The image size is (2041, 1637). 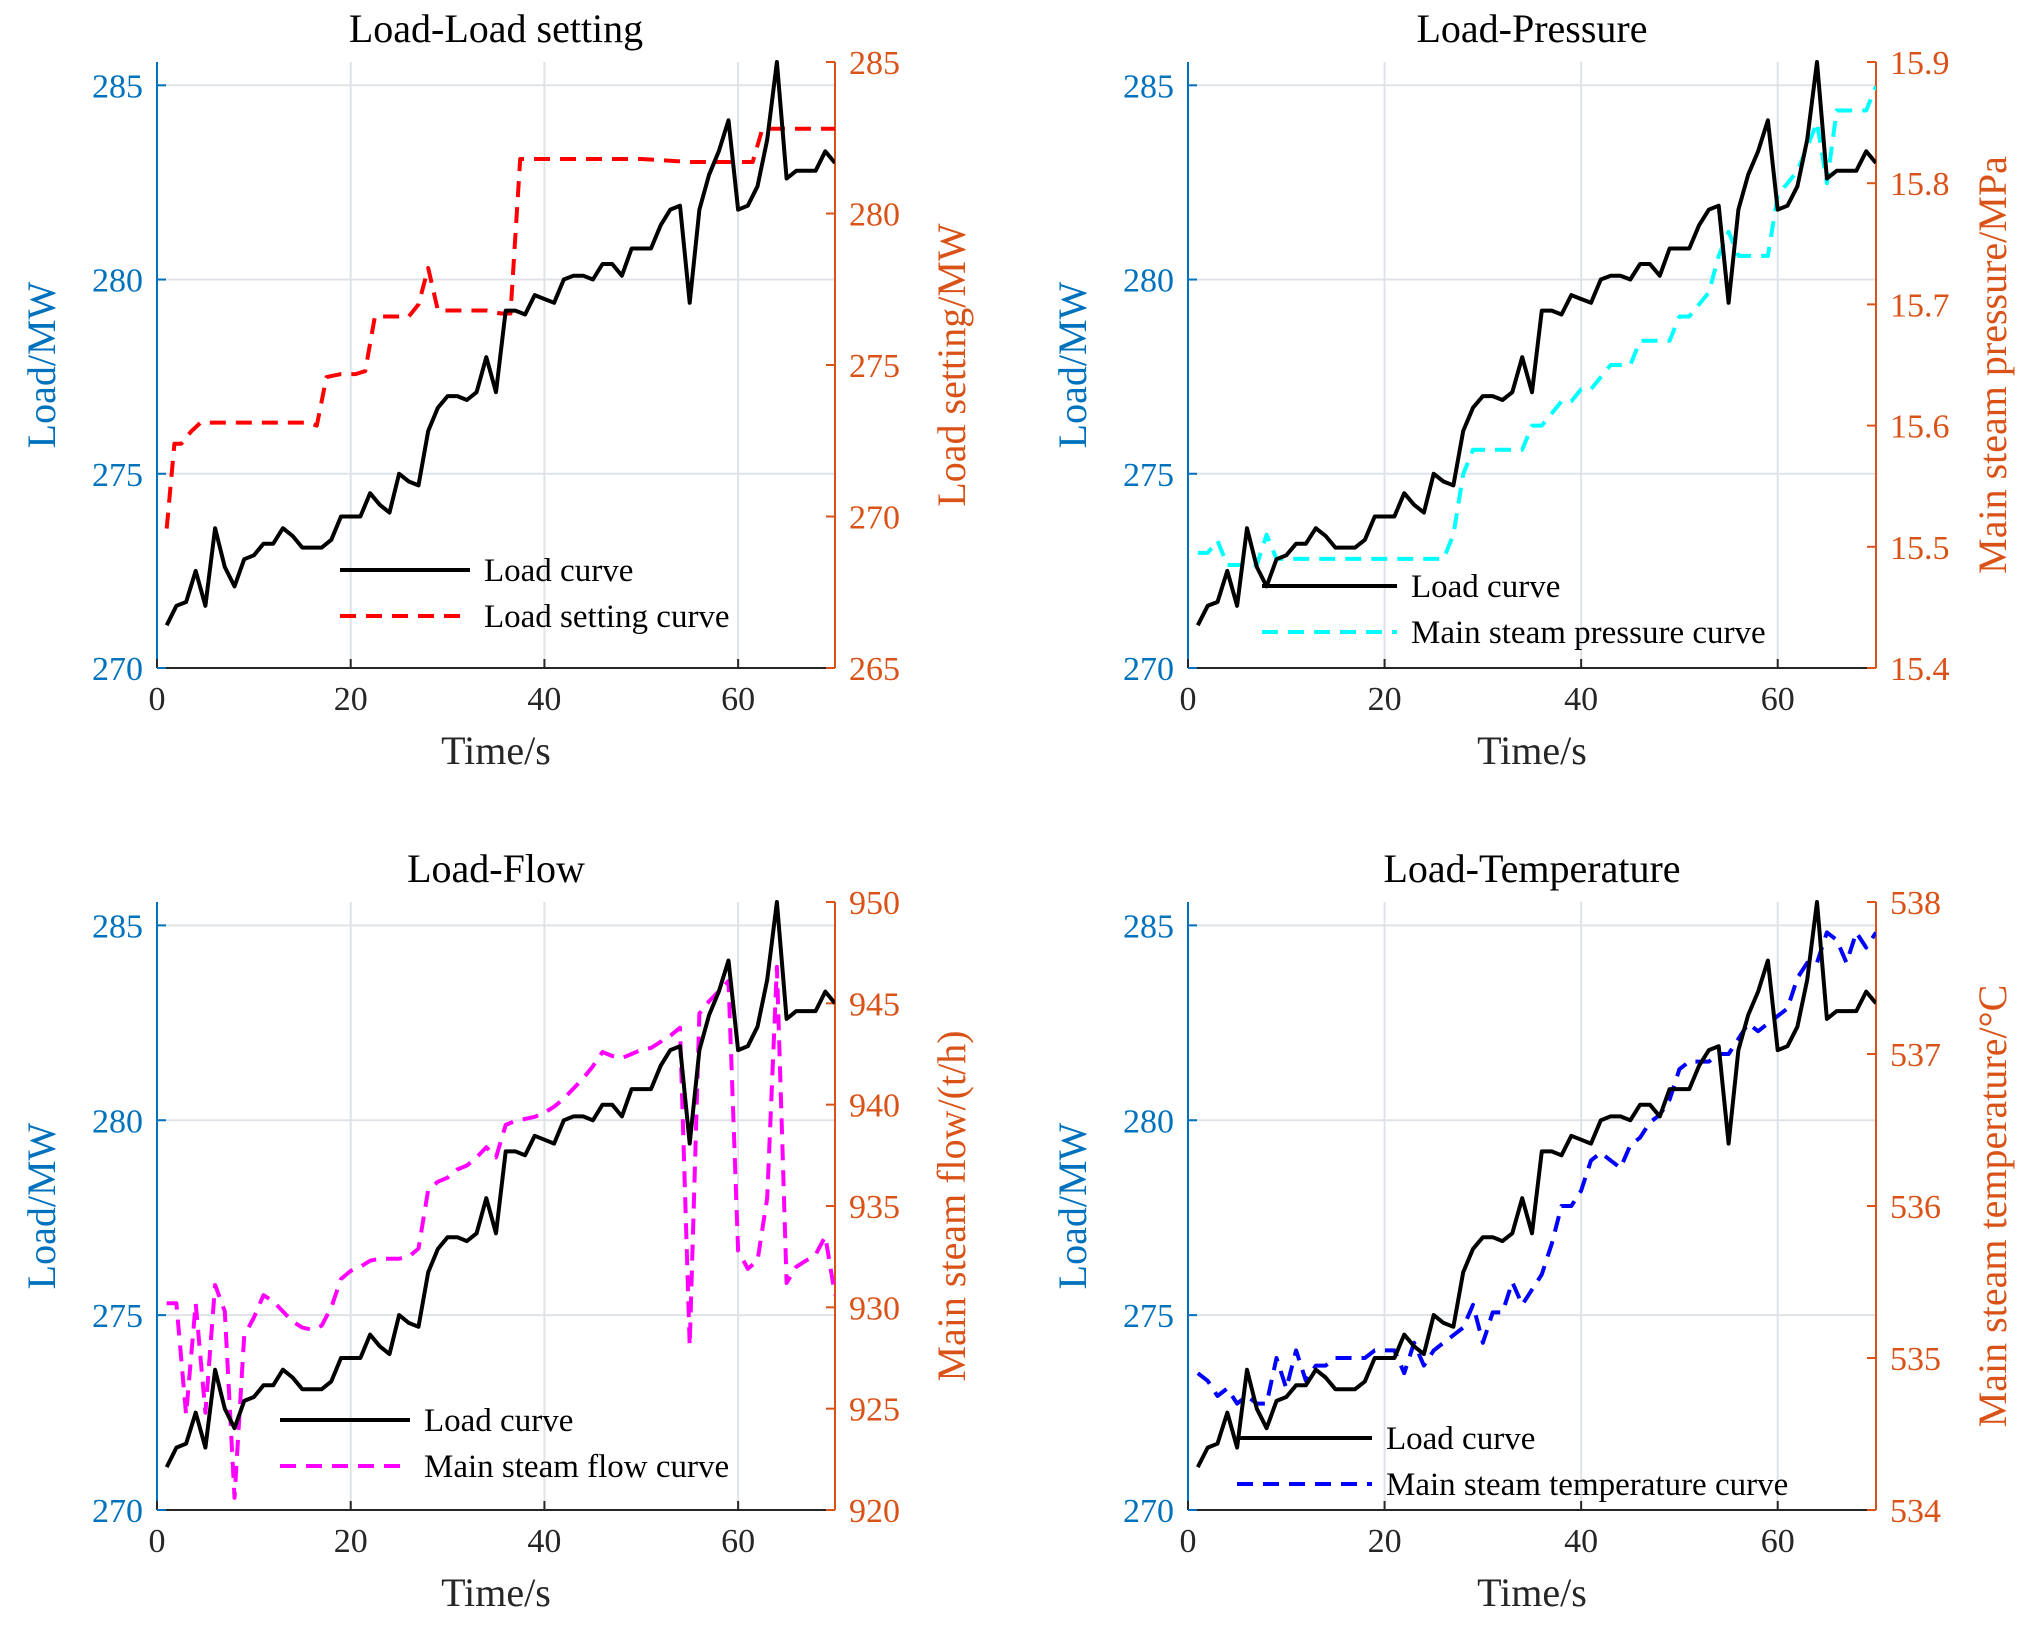 I want to click on legend-label: Main steam pressure curve, so click(x=1588, y=633).